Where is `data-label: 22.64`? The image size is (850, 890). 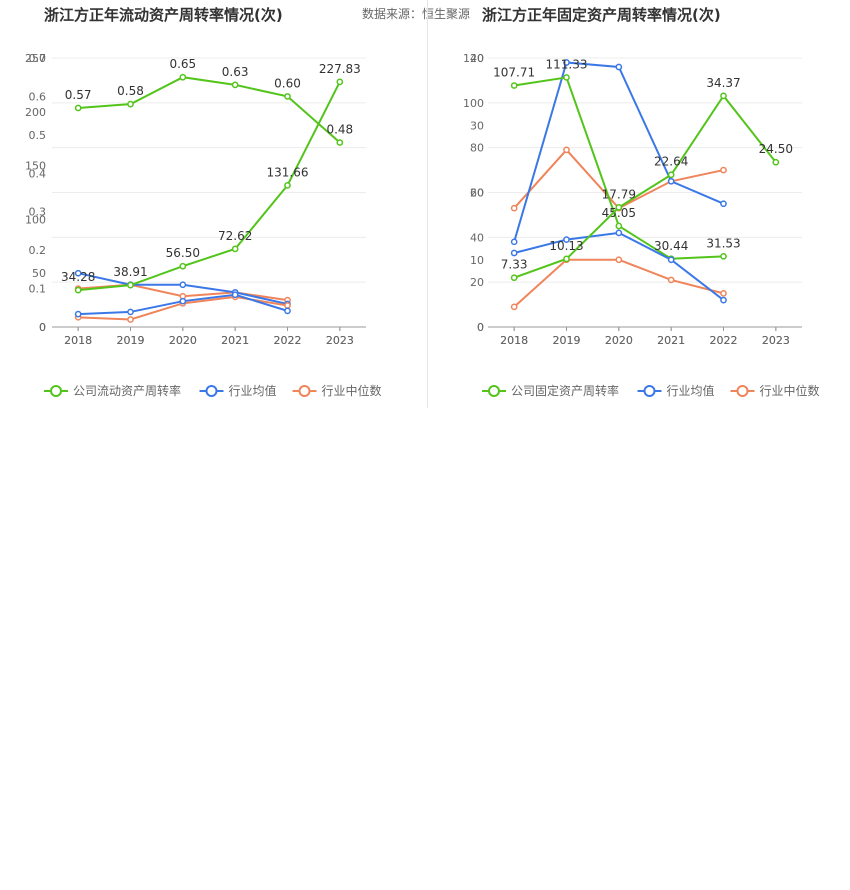 data-label: 22.64 is located at coordinates (671, 162).